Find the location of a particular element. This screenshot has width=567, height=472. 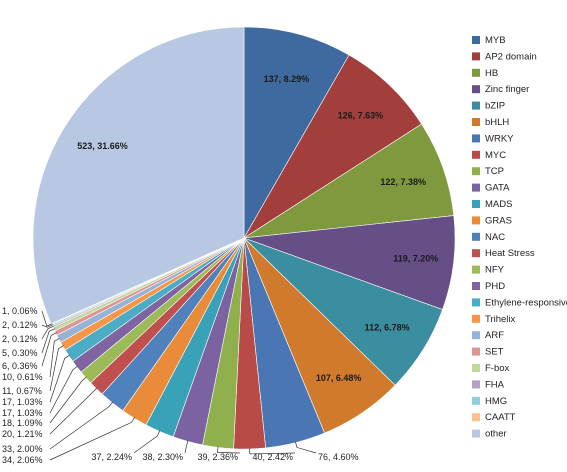

legend-item-zinc-finger: Zinc finger is located at coordinates (500, 89).